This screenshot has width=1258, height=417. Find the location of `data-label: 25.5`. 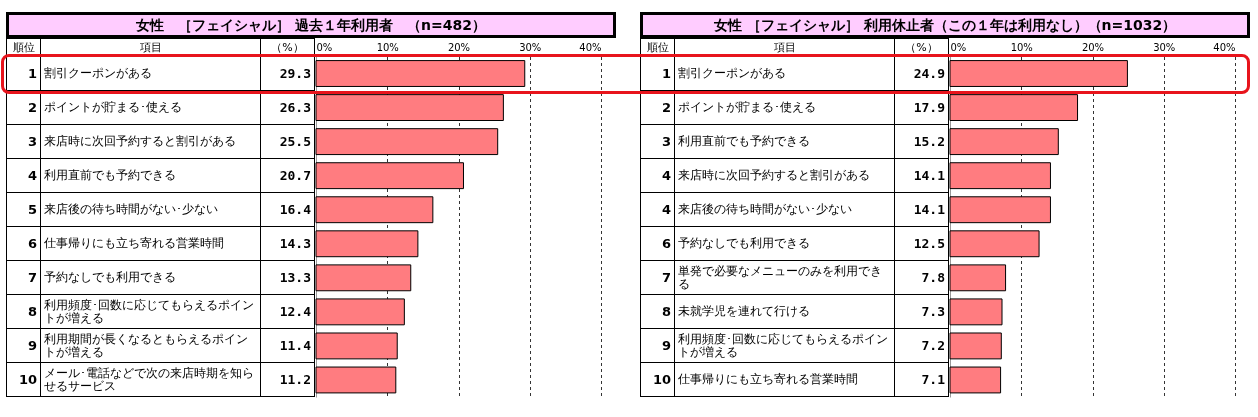

data-label: 25.5 is located at coordinates (287, 141).